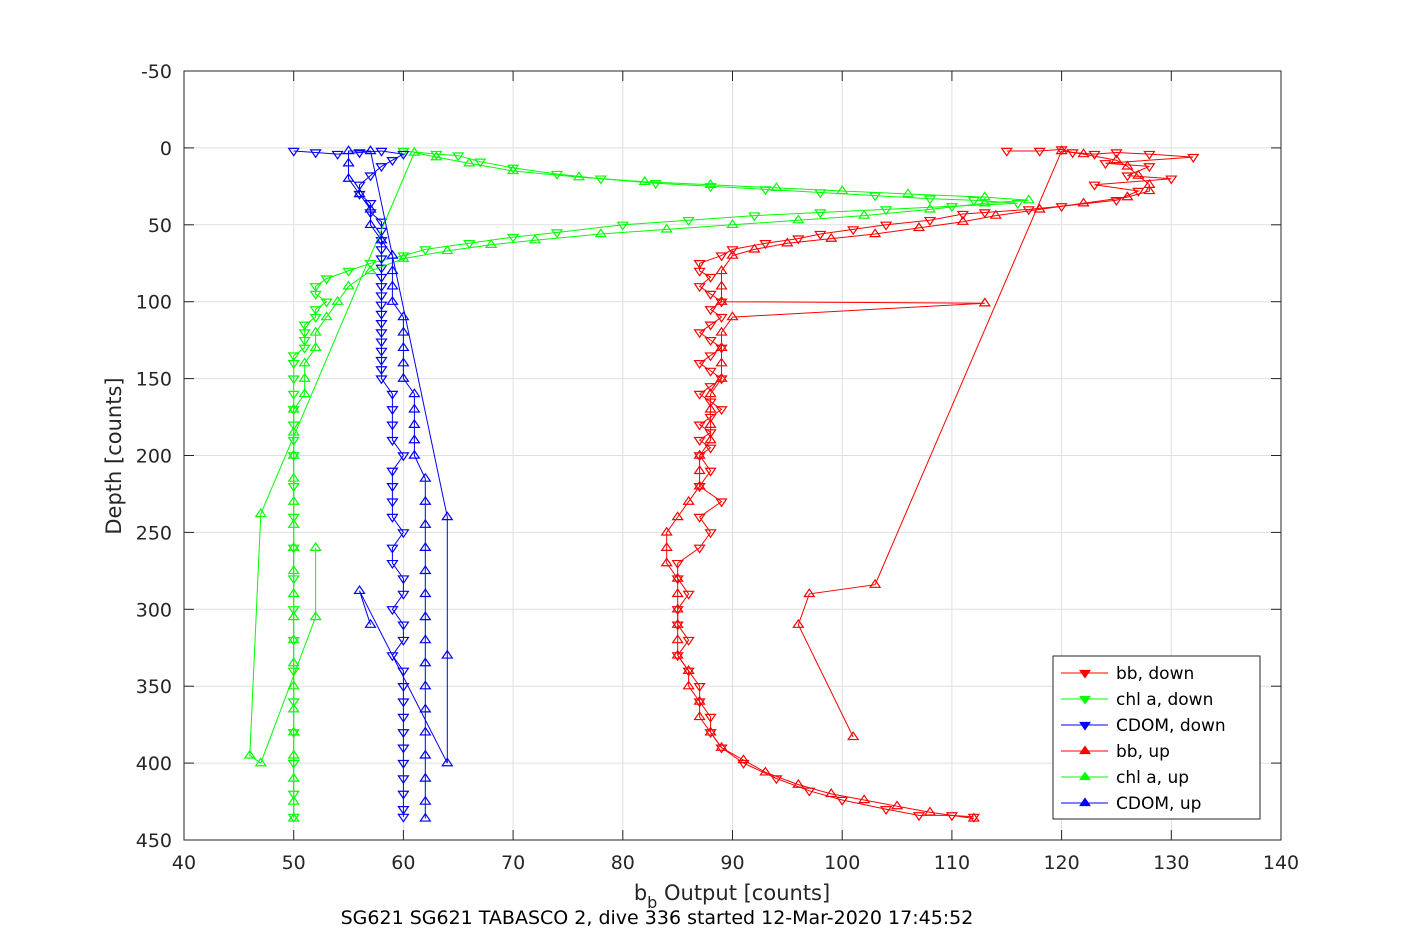 This screenshot has width=1417, height=945. Describe the element at coordinates (1281, 863) in the screenshot. I see `x-tick-label: 140` at that location.